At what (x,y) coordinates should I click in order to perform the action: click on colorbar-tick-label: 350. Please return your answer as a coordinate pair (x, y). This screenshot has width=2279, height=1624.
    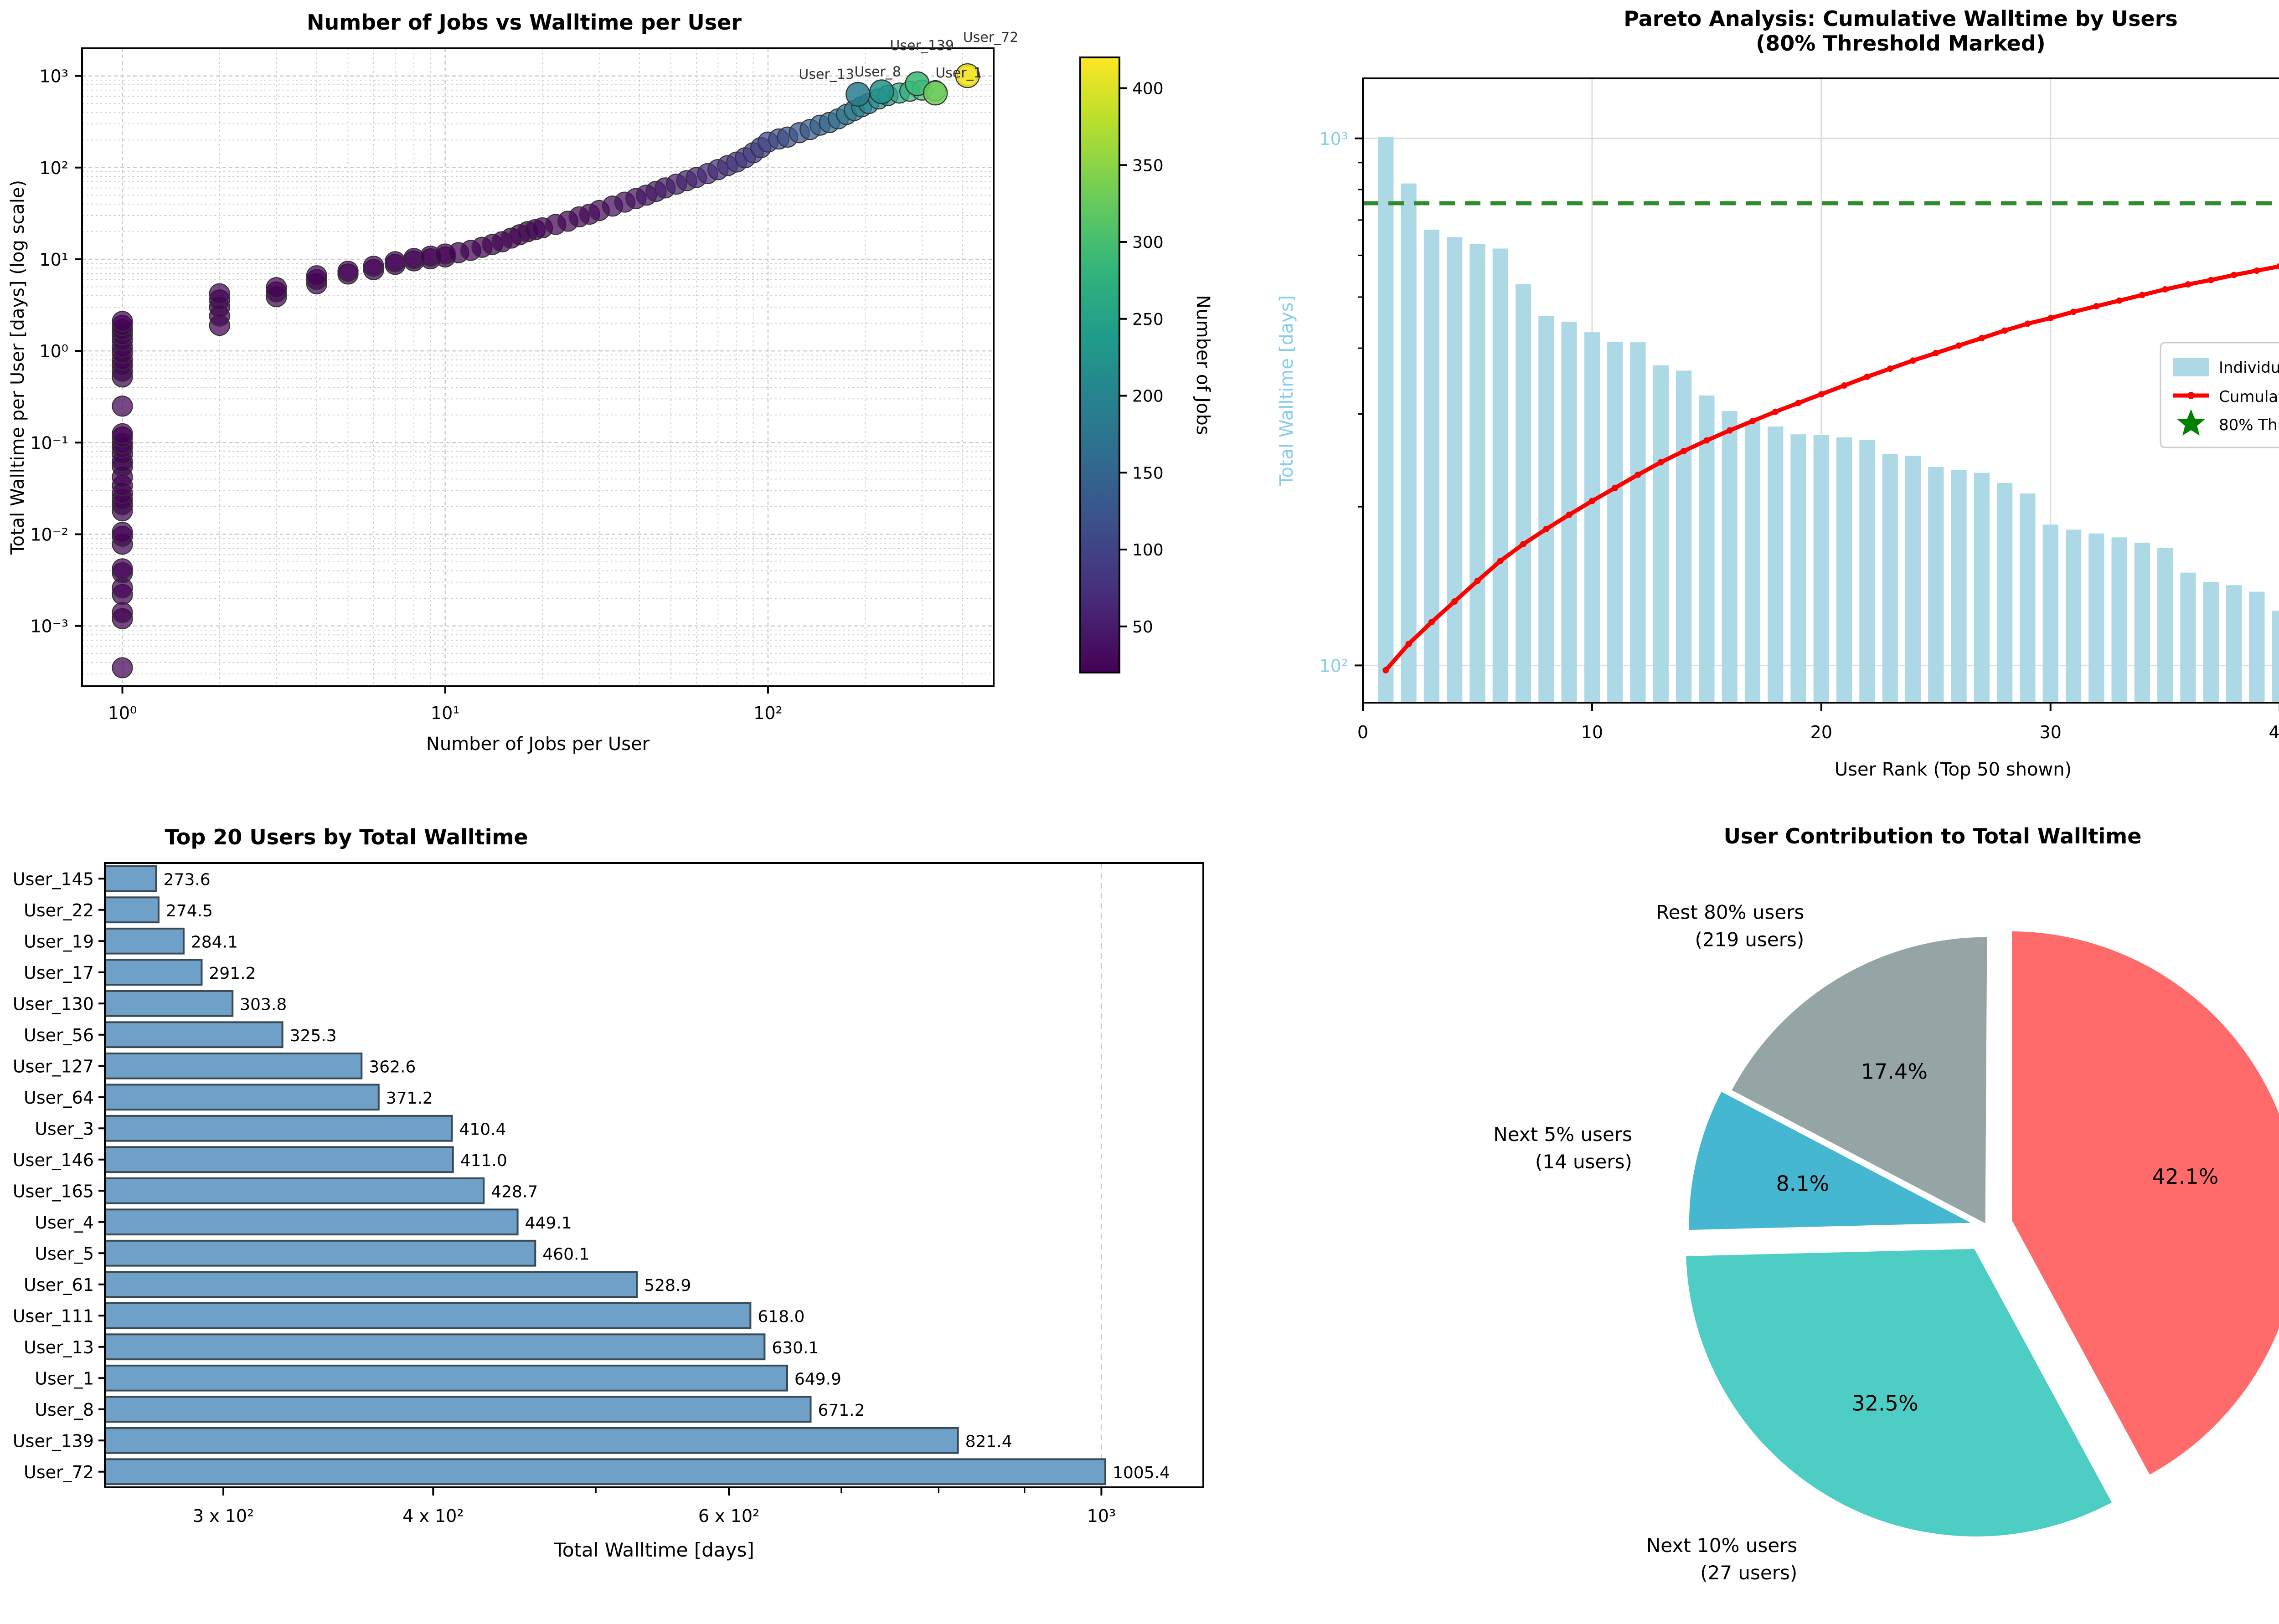
    Looking at the image, I should click on (1148, 165).